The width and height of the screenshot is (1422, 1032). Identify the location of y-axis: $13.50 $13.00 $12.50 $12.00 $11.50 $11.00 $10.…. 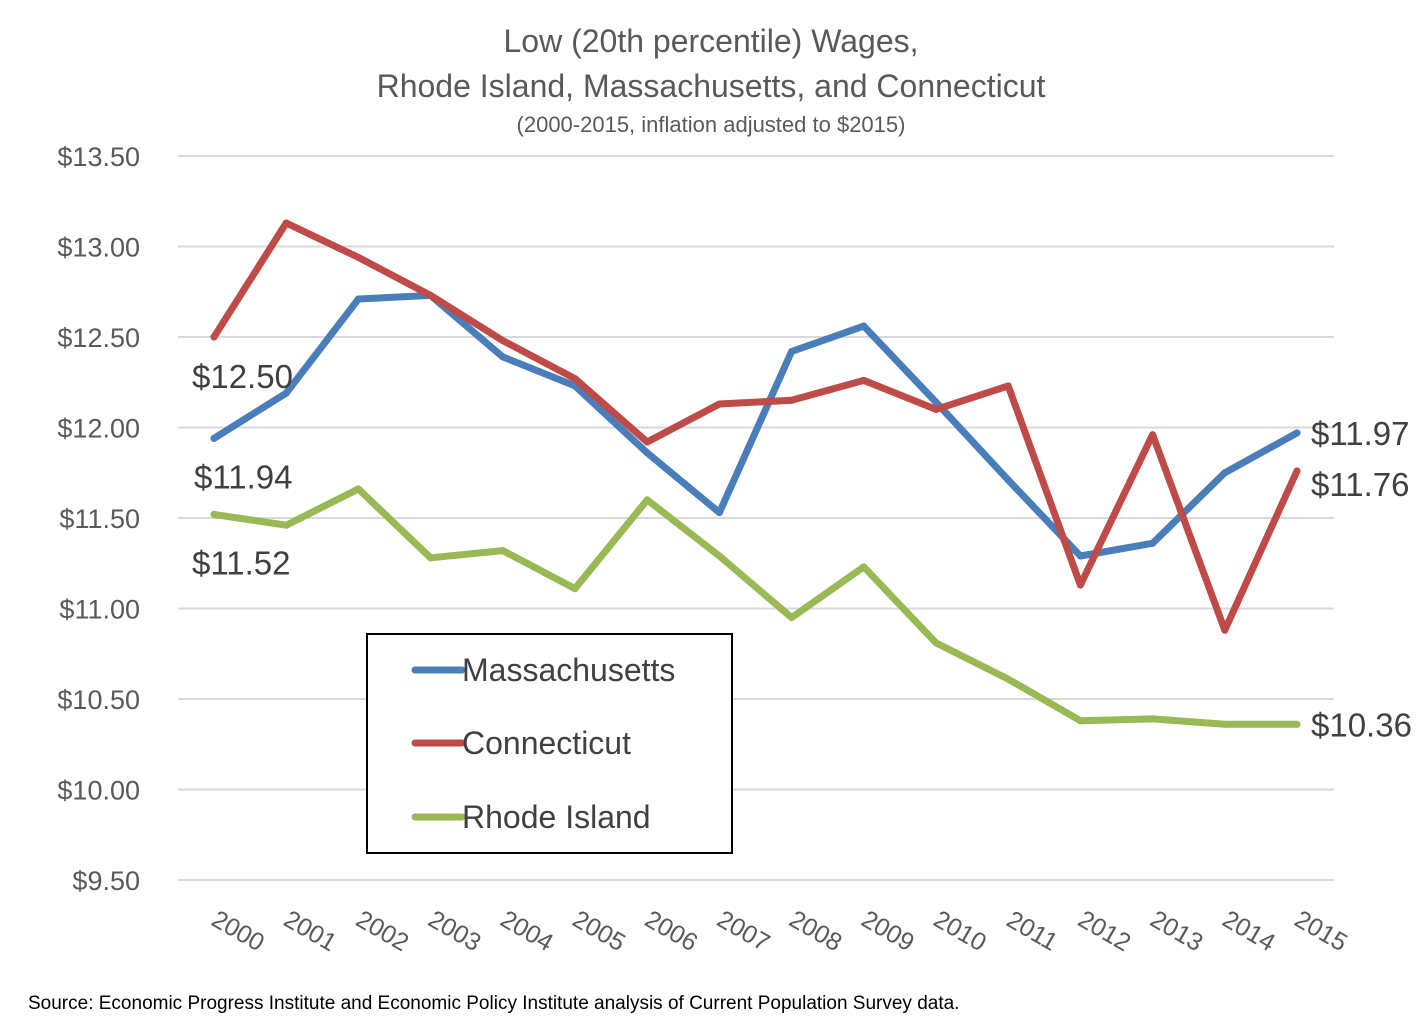
(98, 519).